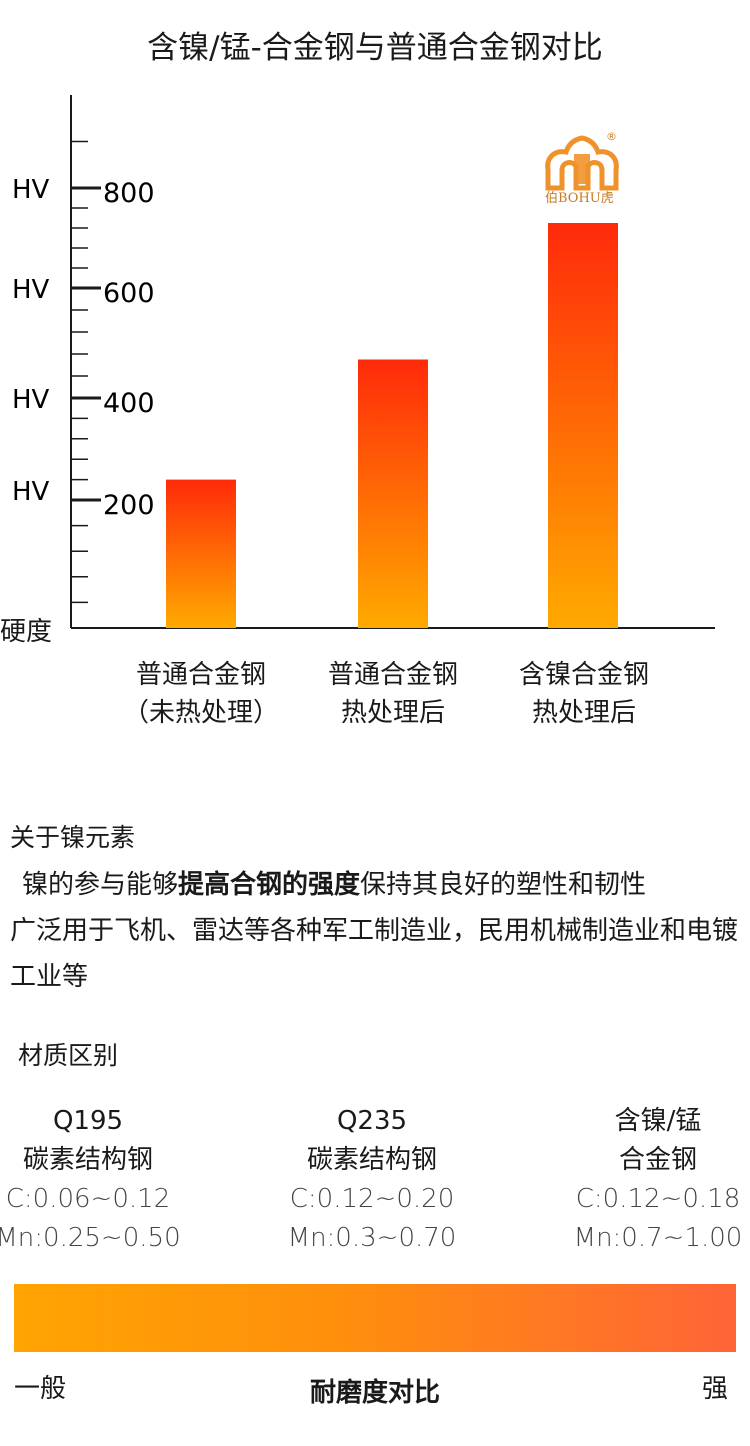 This screenshot has height=1446, width=750. Describe the element at coordinates (31, 190) in the screenshot. I see `y-unit-label-800: HV` at that location.